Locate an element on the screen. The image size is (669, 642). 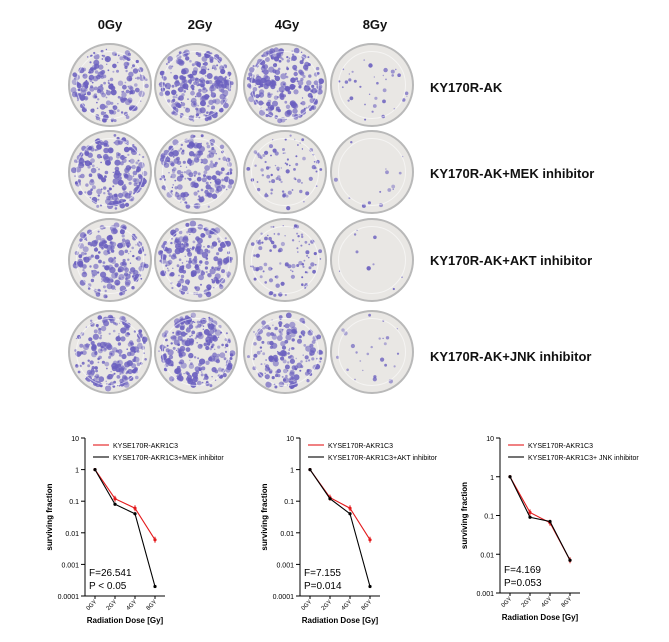
x-tick-label: 4GY is located at coordinates (347, 605).